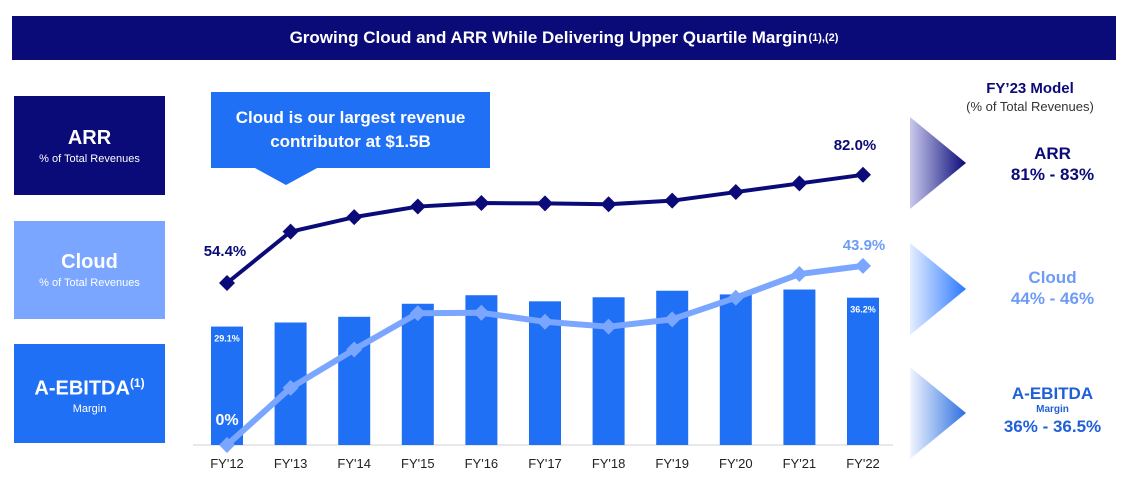  Describe the element at coordinates (89, 158) in the screenshot. I see `arr-box-subtitle: % of Total Revenues` at that location.